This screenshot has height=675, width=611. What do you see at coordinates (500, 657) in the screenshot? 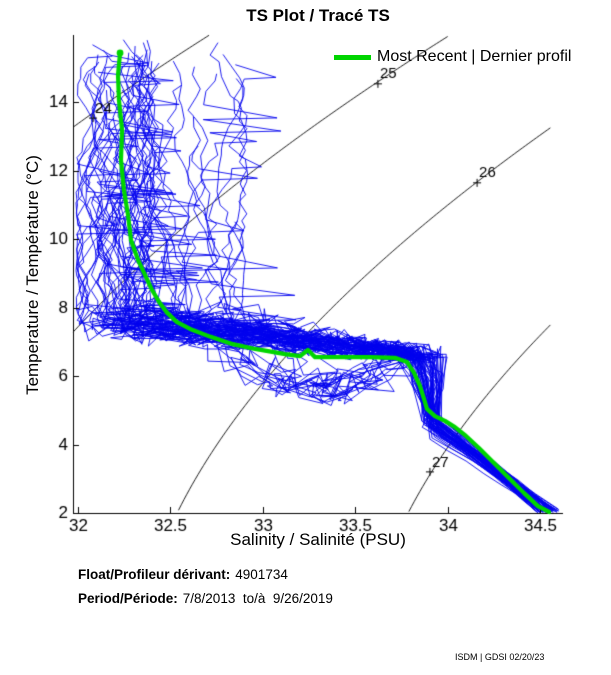
I see `credit-text: ISDM | GDSI 02/20/23` at bounding box center [500, 657].